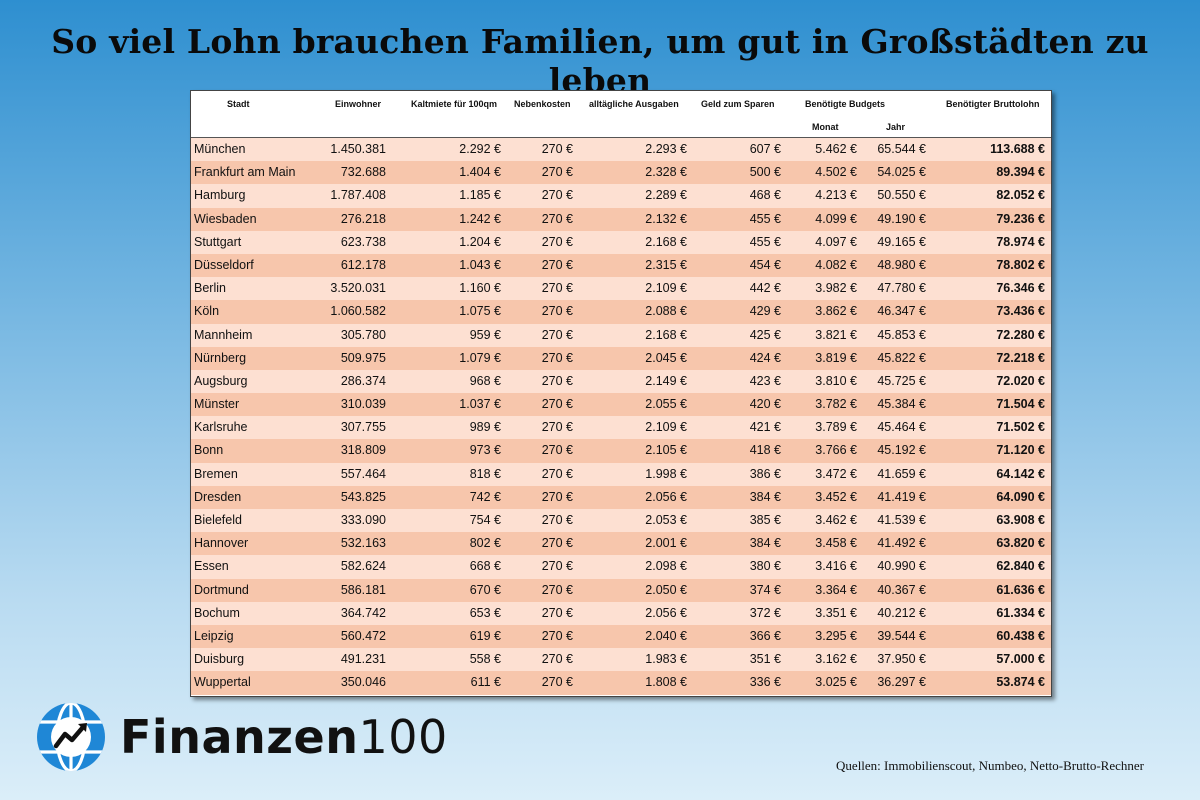 This screenshot has width=1200, height=800. Describe the element at coordinates (1020, 659) in the screenshot. I see `cell-brutto: 57.000 €` at that location.